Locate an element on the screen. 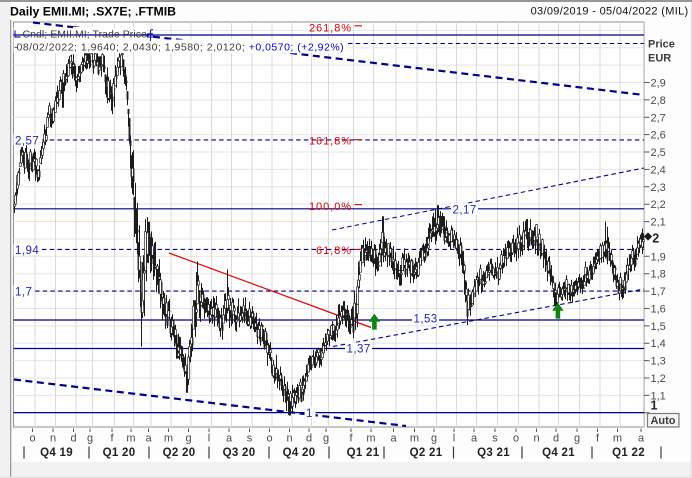 The width and height of the screenshot is (692, 478). svg-text: 2,9 is located at coordinates (658, 84).